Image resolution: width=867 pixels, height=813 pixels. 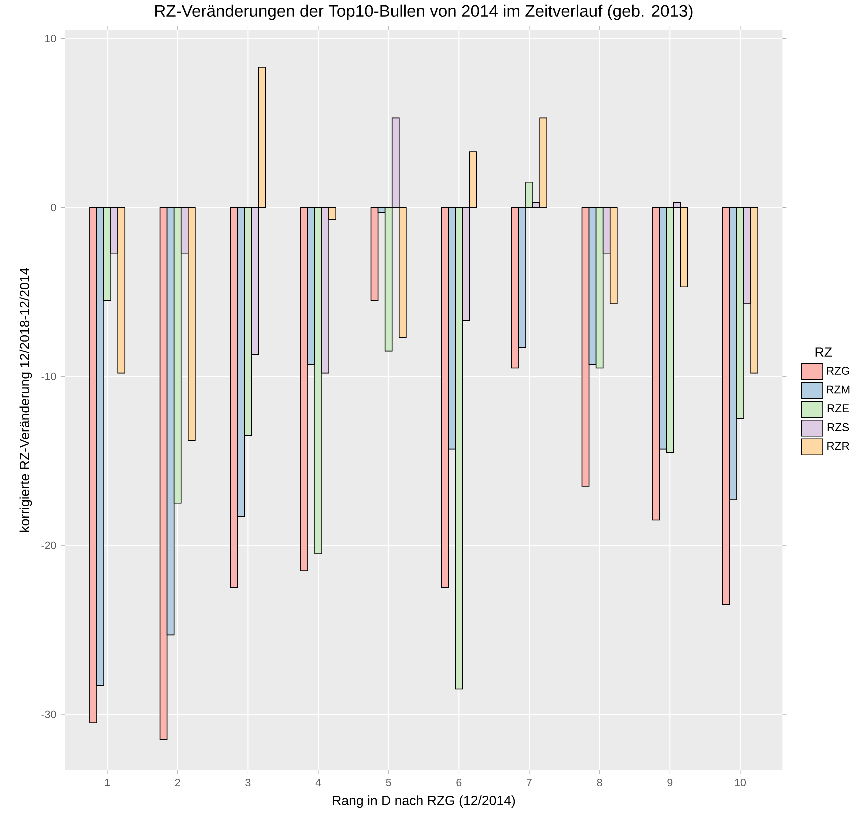 What do you see at coordinates (26, 400) in the screenshot?
I see `y-axis-title: korrigierte RZ-Veränderung 12/2018-12/2014` at bounding box center [26, 400].